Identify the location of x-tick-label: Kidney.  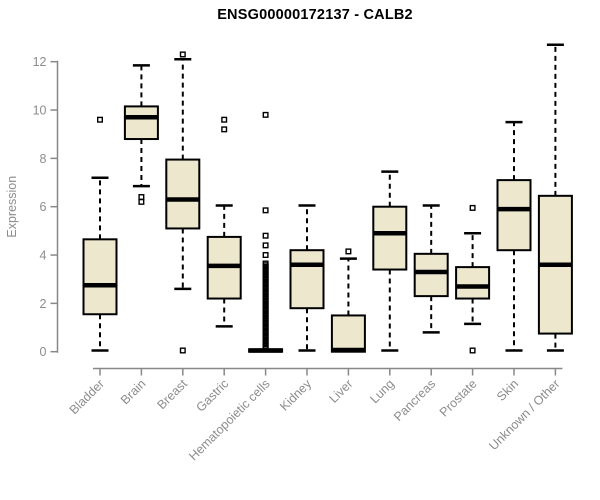
(295, 394).